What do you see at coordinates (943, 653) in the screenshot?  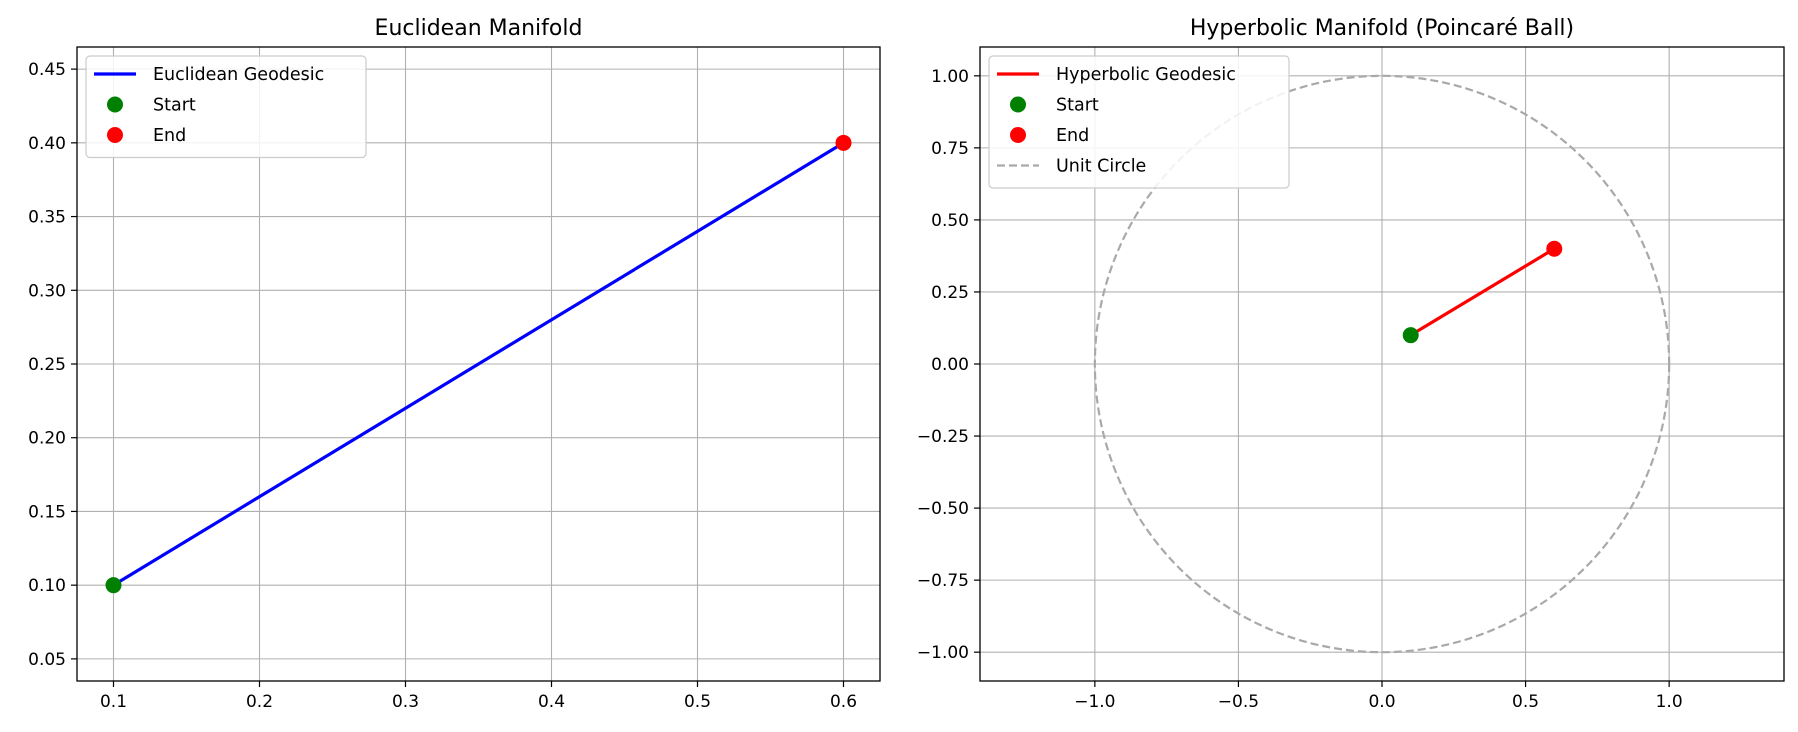 I see `y-tick-label: −1.00` at bounding box center [943, 653].